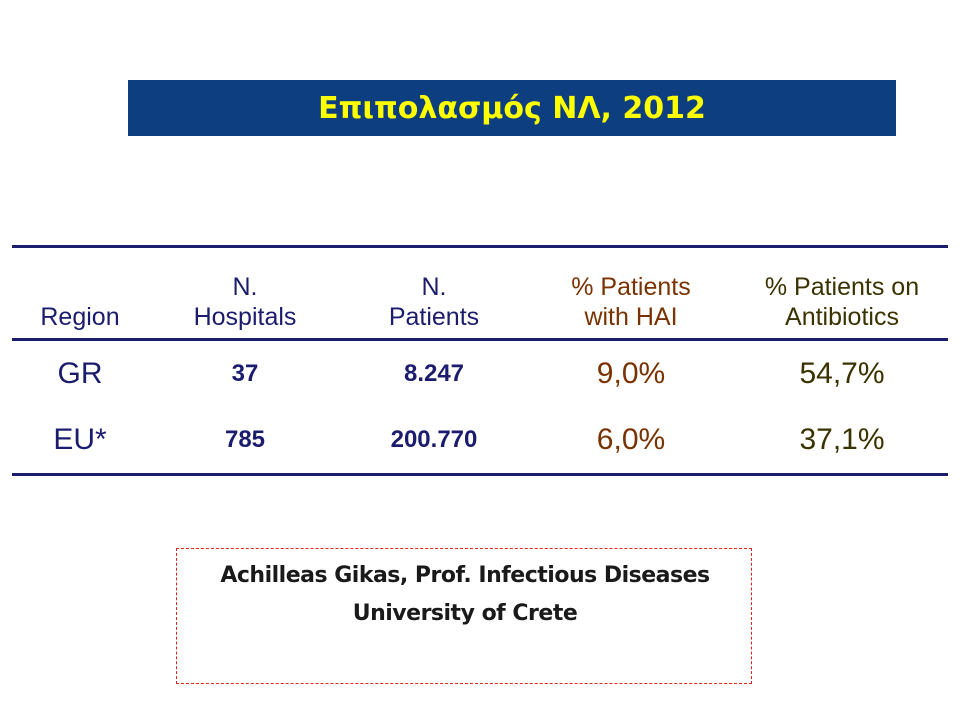  I want to click on header-hospitals-line2: Hospitals, so click(245, 317).